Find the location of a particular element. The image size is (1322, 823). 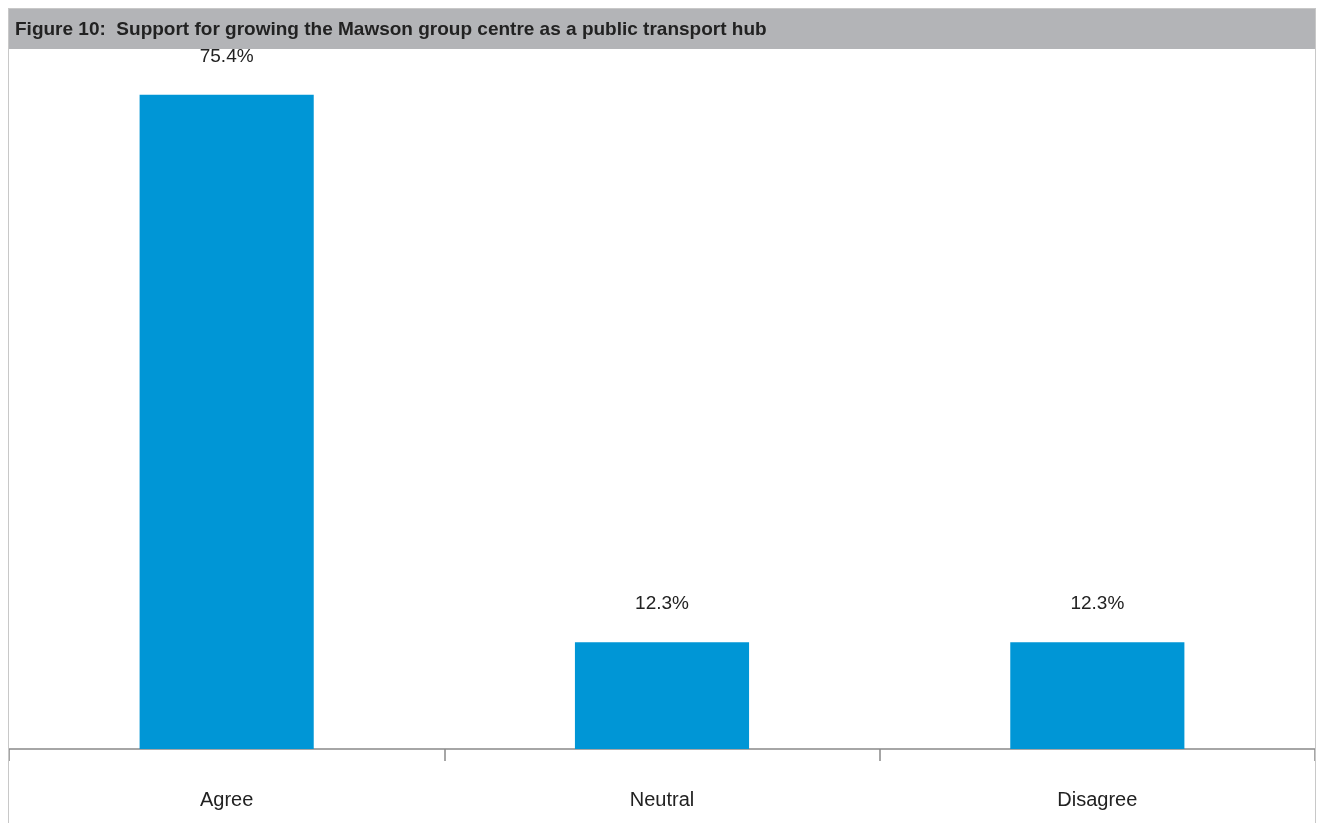

x-tick-label: Neutral is located at coordinates (662, 799).